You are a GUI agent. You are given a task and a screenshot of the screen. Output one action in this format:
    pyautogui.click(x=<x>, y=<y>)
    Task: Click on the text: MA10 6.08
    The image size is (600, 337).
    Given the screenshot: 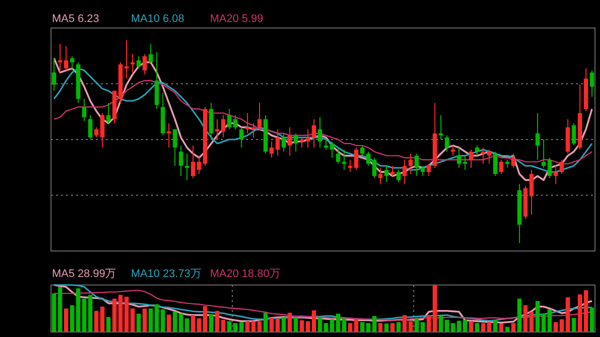 What is the action you would take?
    pyautogui.click(x=157, y=19)
    